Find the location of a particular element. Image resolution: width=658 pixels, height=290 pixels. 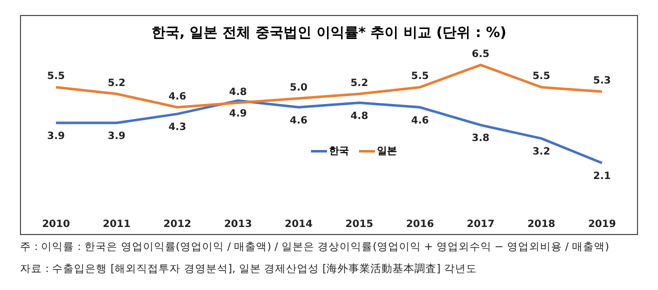

x-tick-label: 2016 is located at coordinates (420, 224).